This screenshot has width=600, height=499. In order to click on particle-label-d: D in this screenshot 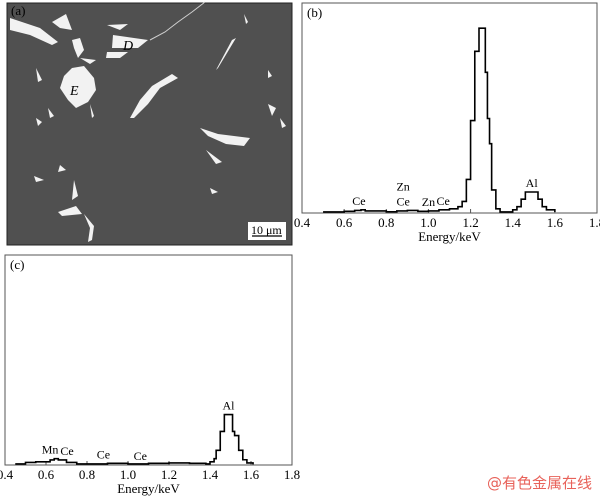, I will do `click(127, 46)`.